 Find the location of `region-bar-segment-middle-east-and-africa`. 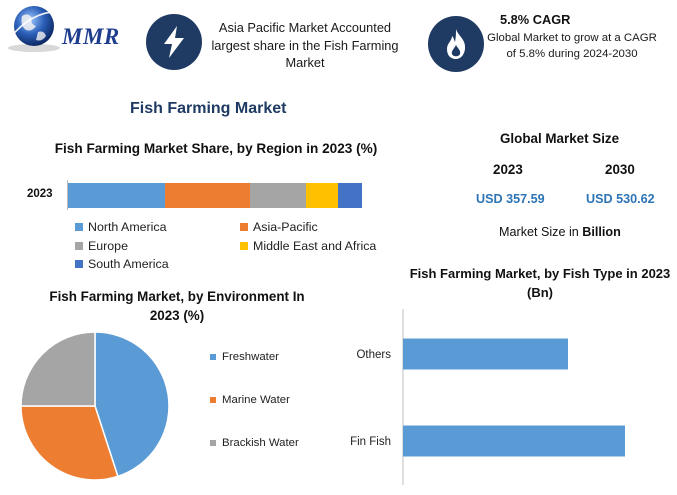

region-bar-segment-middle-east-and-africa is located at coordinates (322, 195).